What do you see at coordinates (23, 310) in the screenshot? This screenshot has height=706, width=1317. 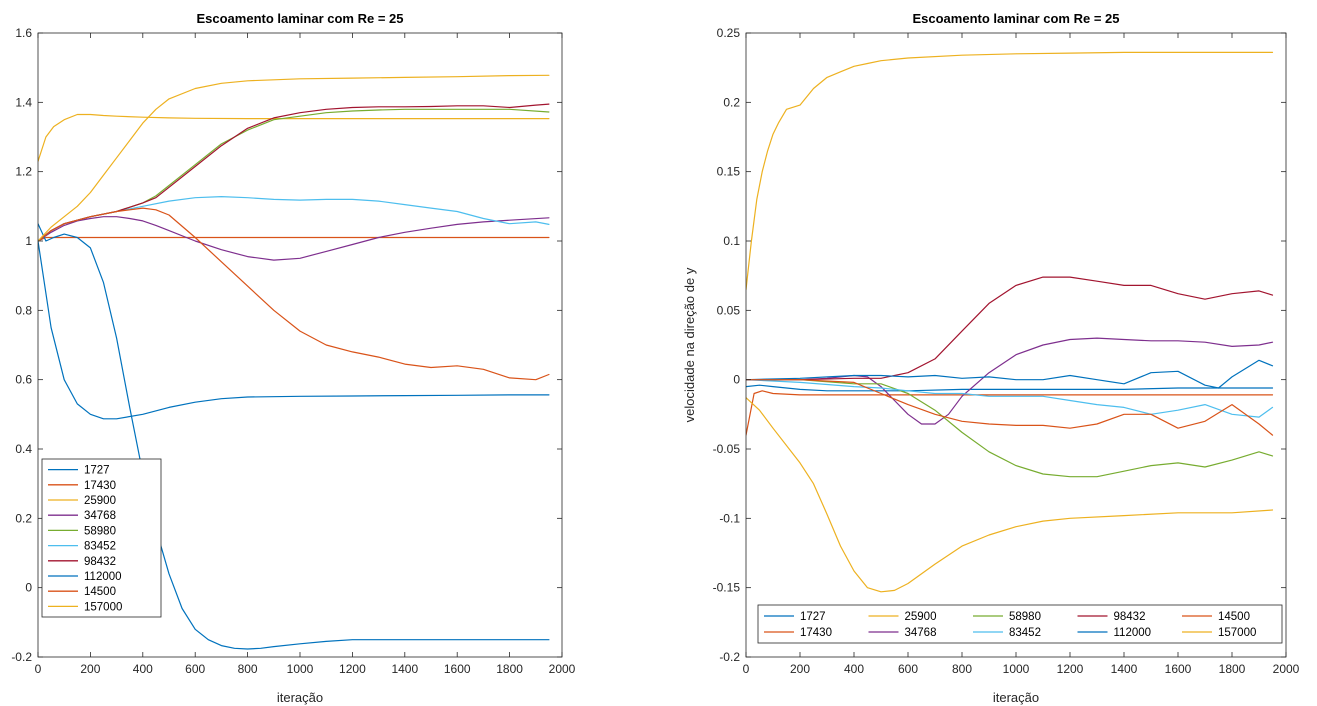 I see `y-tick-label: 0.8` at bounding box center [23, 310].